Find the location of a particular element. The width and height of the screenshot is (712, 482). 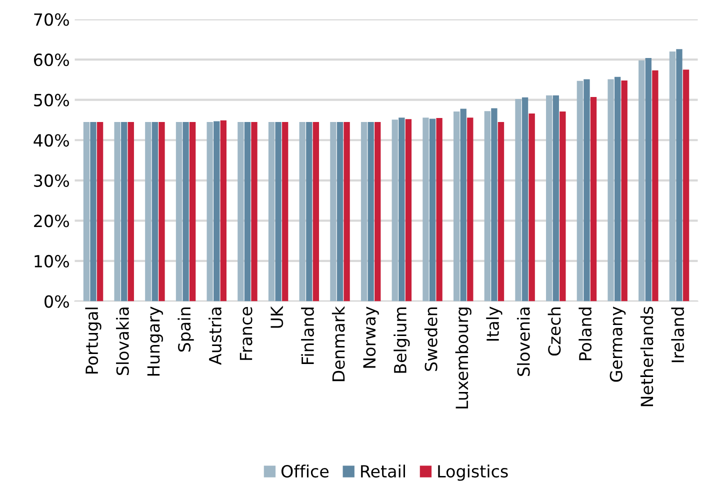

legend-label: Logistics is located at coordinates (473, 472).